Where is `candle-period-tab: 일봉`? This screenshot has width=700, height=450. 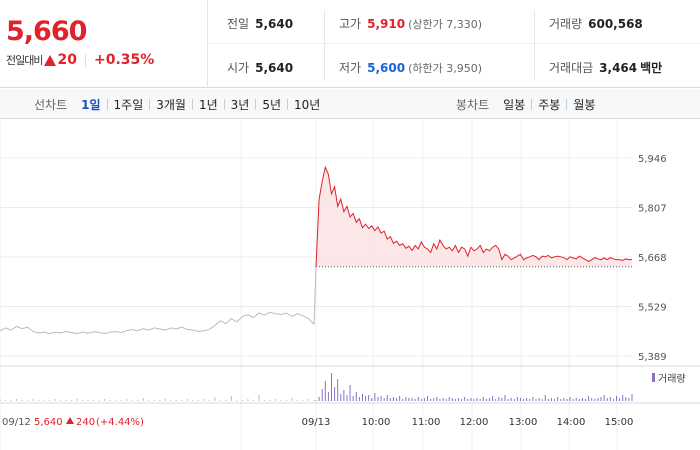 candle-period-tab: 일봉 is located at coordinates (514, 104).